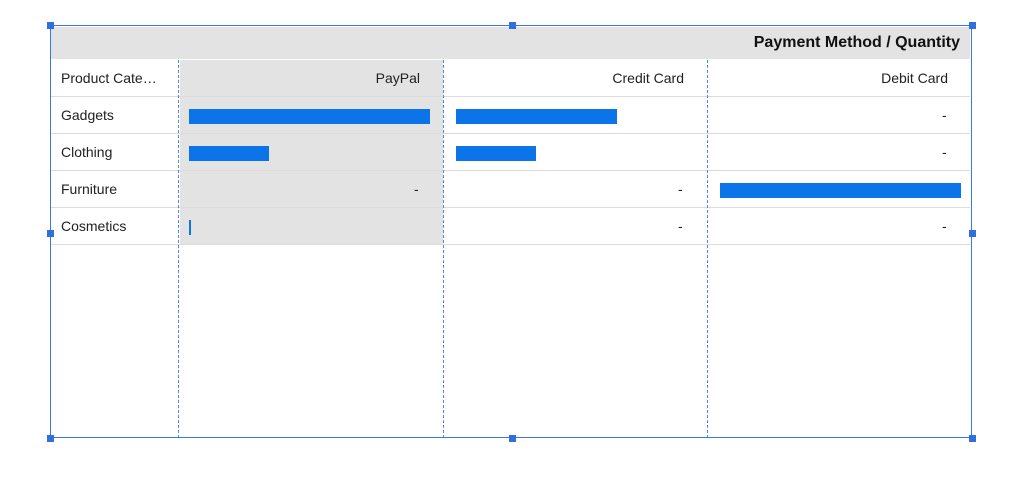 The width and height of the screenshot is (1024, 484). What do you see at coordinates (944, 226) in the screenshot?
I see `missing-value-cosmetics-debit-card: -` at bounding box center [944, 226].